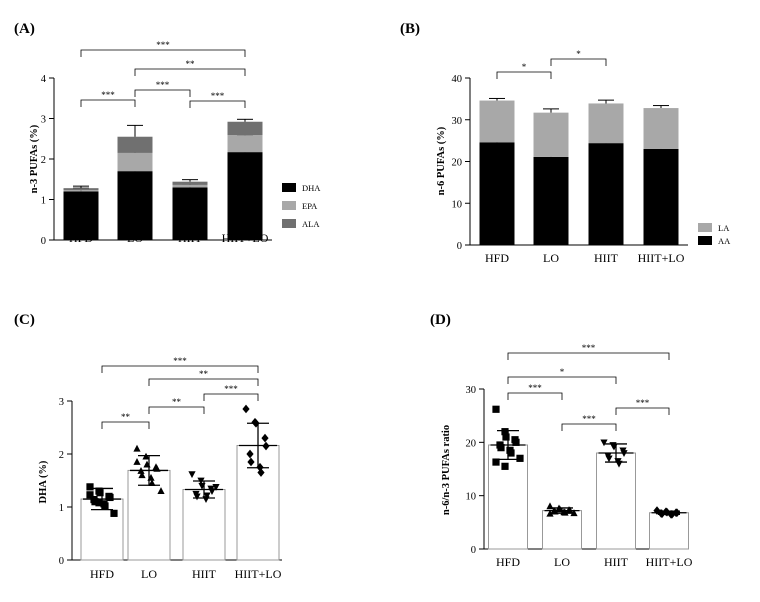  I want to click on legend-label: EPA, so click(310, 206).